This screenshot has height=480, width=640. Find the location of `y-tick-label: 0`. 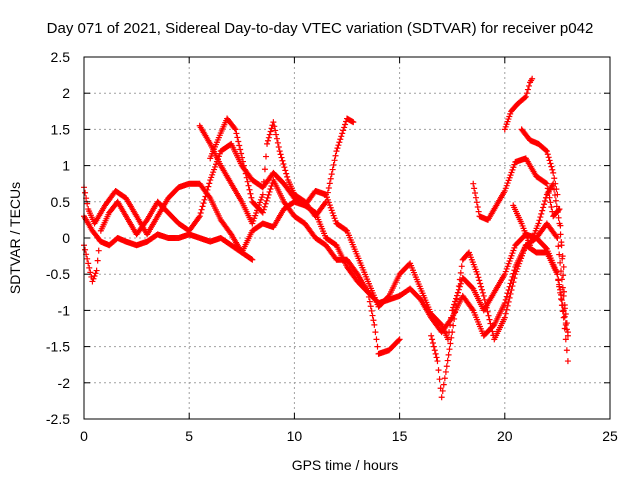

y-tick-label: 0 is located at coordinates (66, 238).